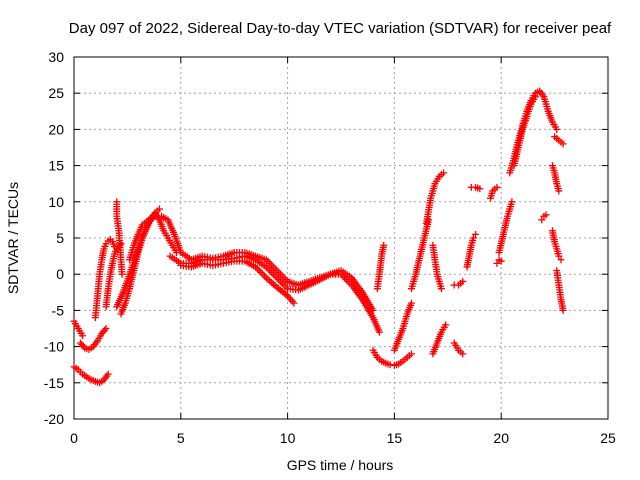 The height and width of the screenshot is (480, 640). I want to click on x-tick-label: 15, so click(395, 438).